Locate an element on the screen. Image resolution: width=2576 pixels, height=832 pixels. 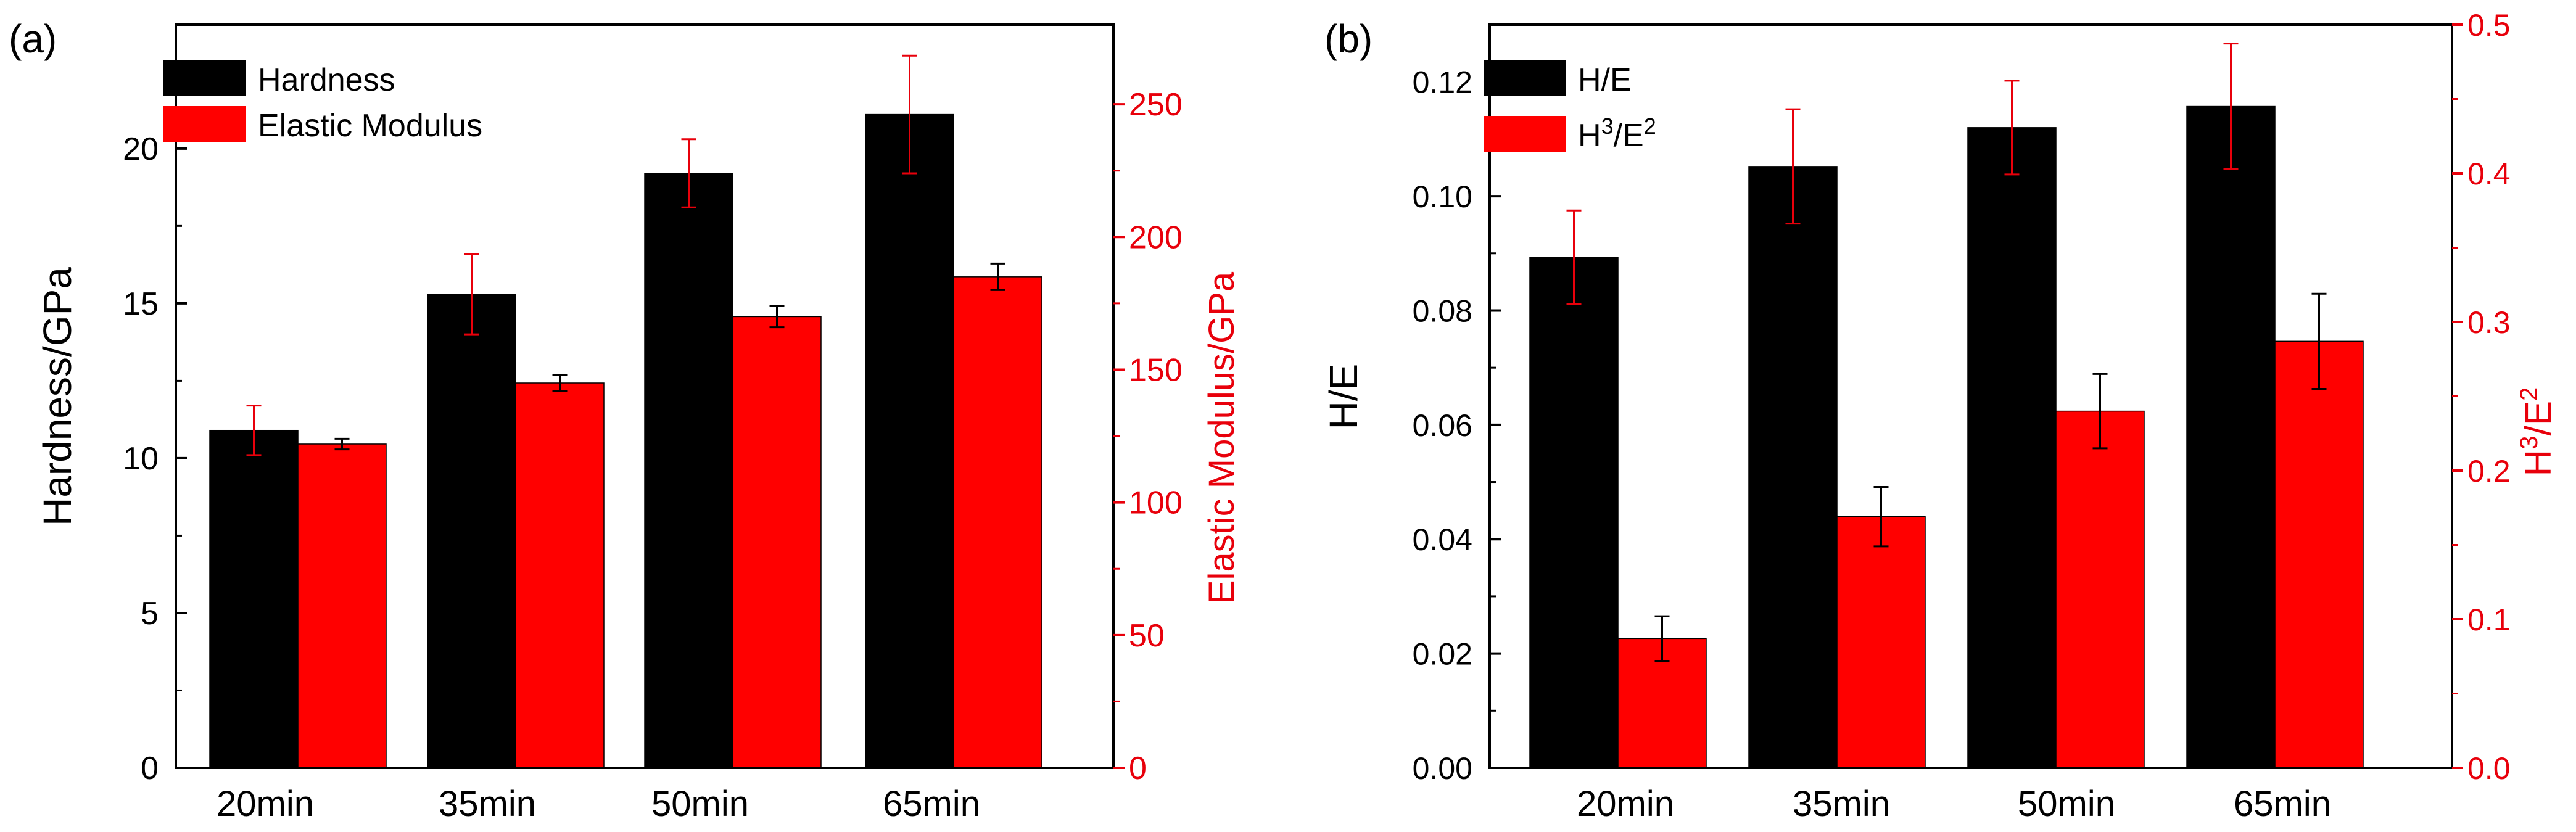
panel-a-left-axis-ticks: 0 5 10 15 20 is located at coordinates (155, 459).